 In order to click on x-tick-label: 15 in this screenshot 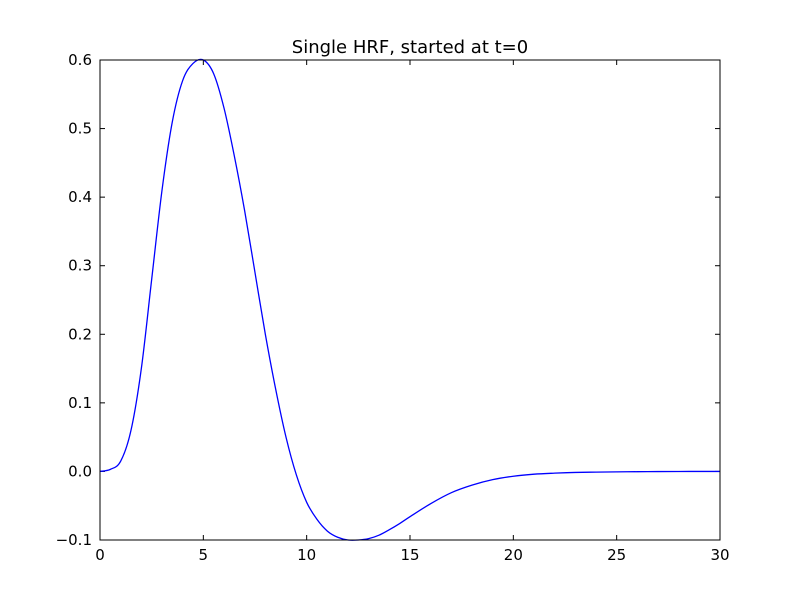, I will do `click(409, 555)`.